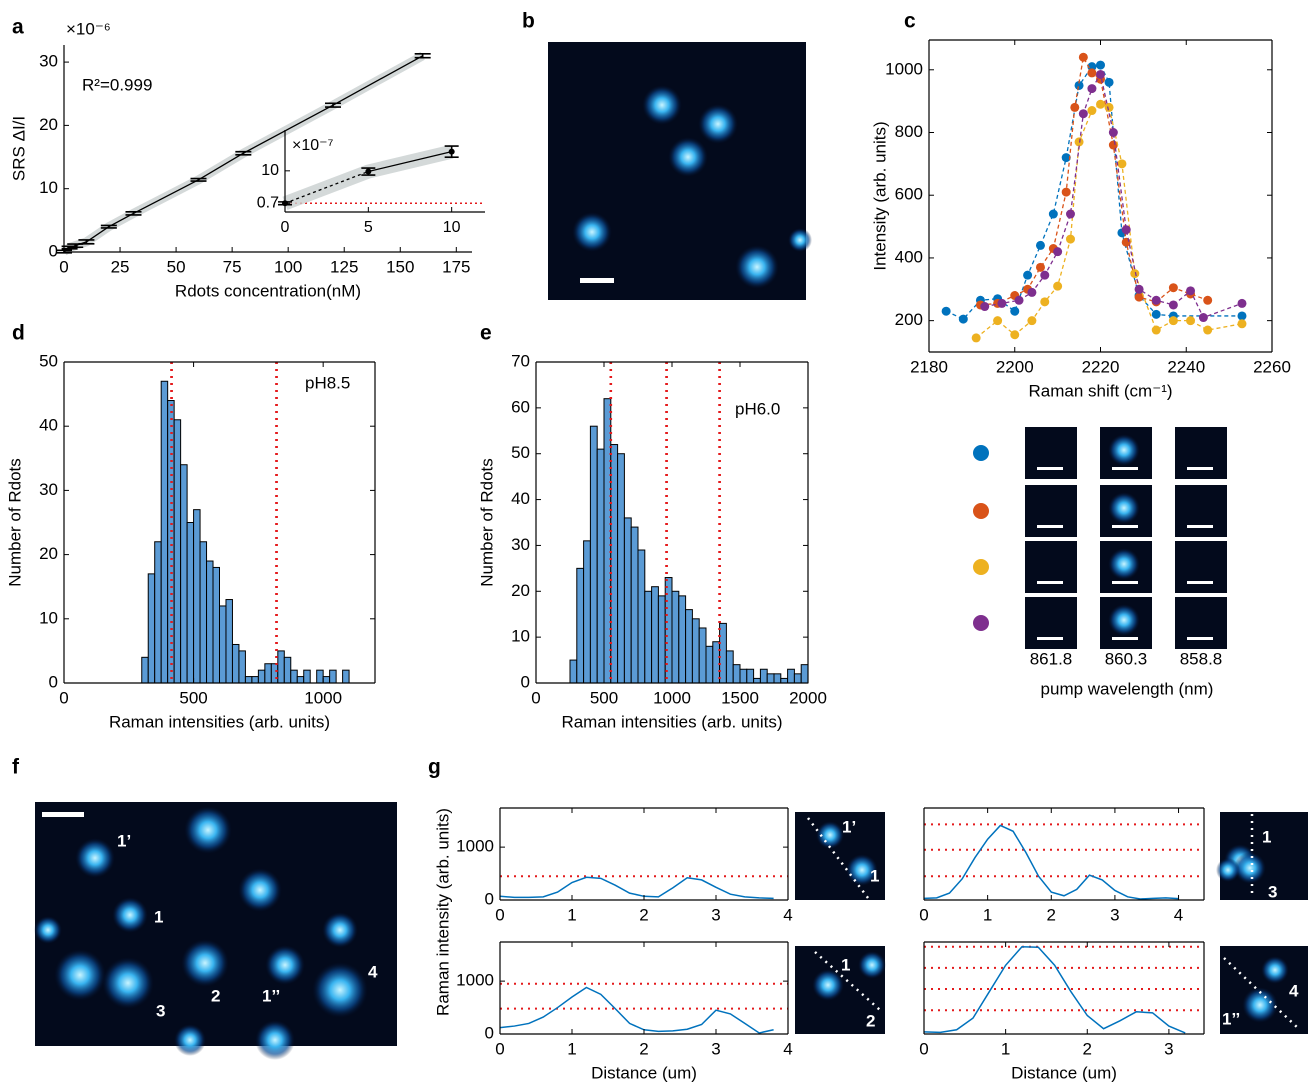  I want to click on spot-label: 1, so click(1266, 836).